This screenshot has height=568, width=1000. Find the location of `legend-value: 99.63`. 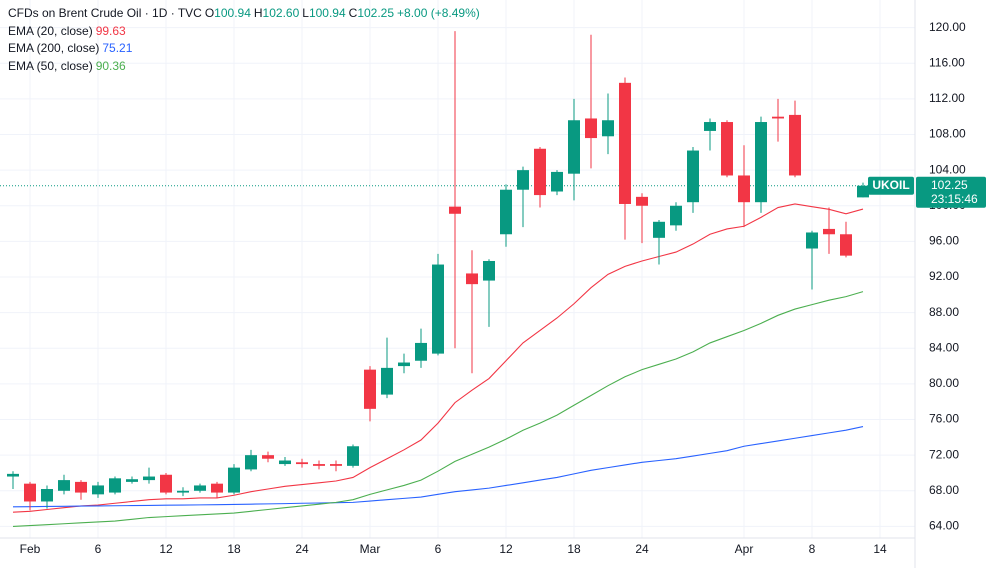

legend-value: 99.63 is located at coordinates (110, 30).